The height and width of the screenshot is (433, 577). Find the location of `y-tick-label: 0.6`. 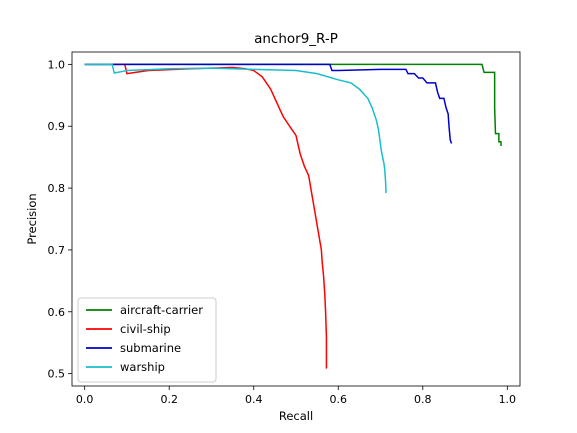

y-tick-label: 0.6 is located at coordinates (57, 312).